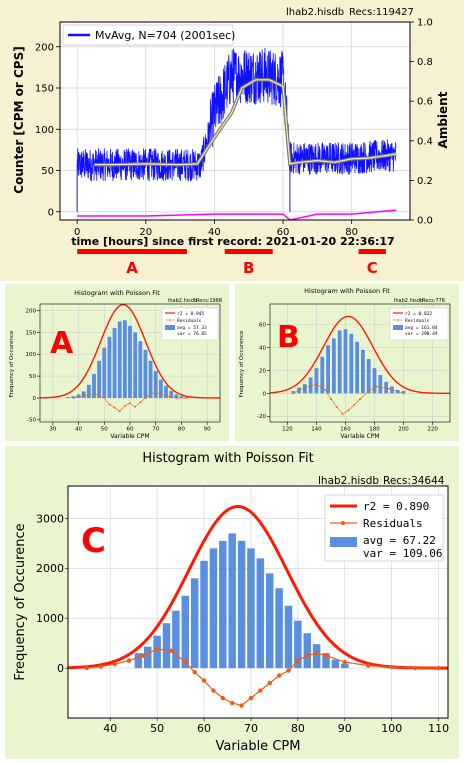 The width and height of the screenshot is (464, 763). I want to click on hist-b-letter: B, so click(288, 337).